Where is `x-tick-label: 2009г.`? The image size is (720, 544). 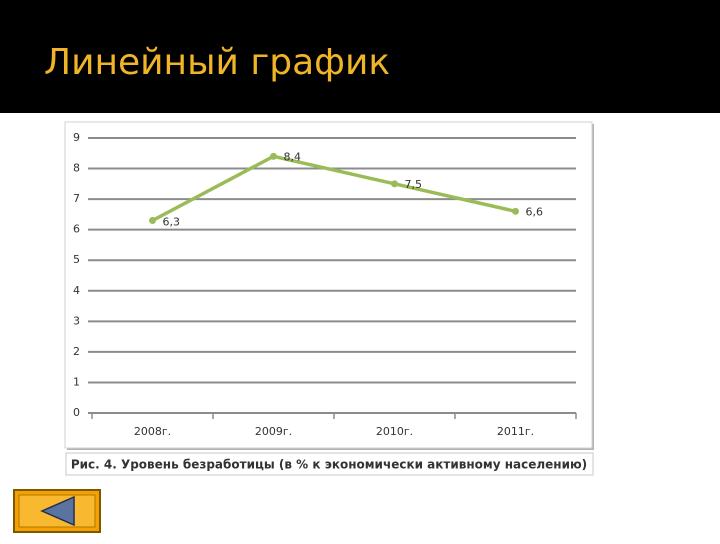 x-tick-label: 2009г. is located at coordinates (273, 431).